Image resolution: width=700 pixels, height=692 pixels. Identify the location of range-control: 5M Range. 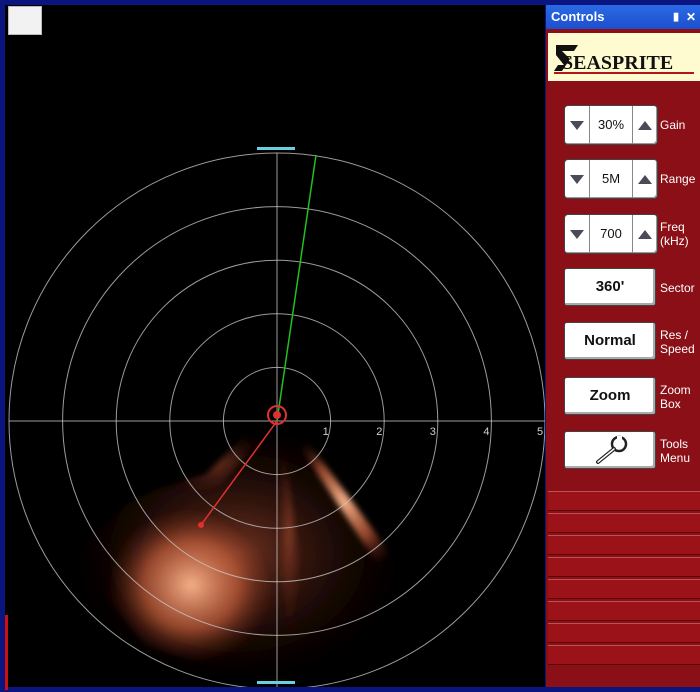
(632, 179).